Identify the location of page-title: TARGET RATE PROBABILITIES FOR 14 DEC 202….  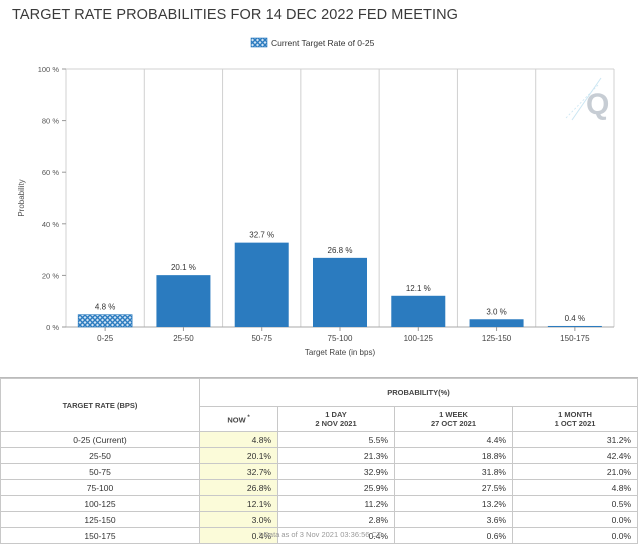
(235, 15).